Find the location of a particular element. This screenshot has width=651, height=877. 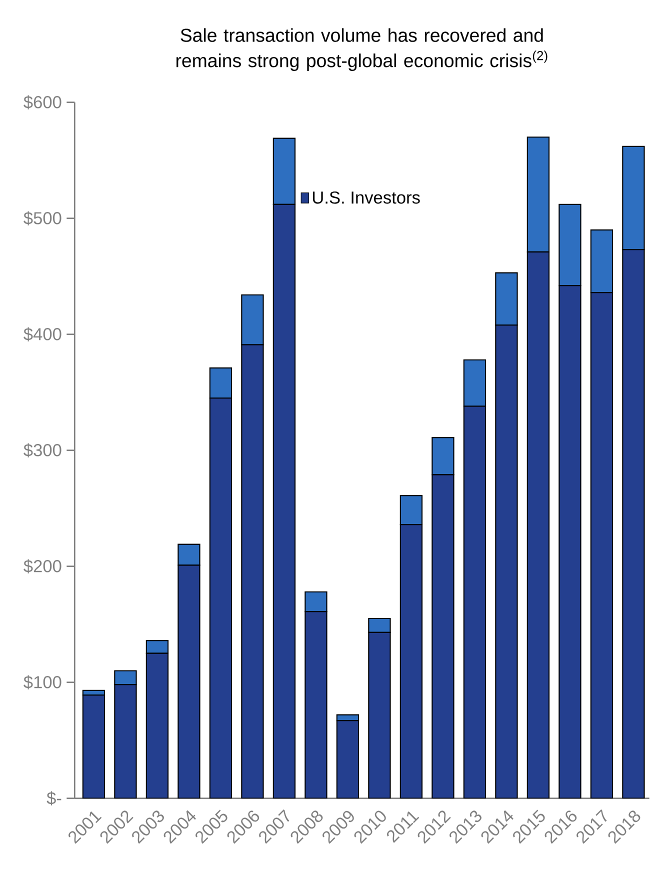

y-tick-label: $600 is located at coordinates (43, 102).